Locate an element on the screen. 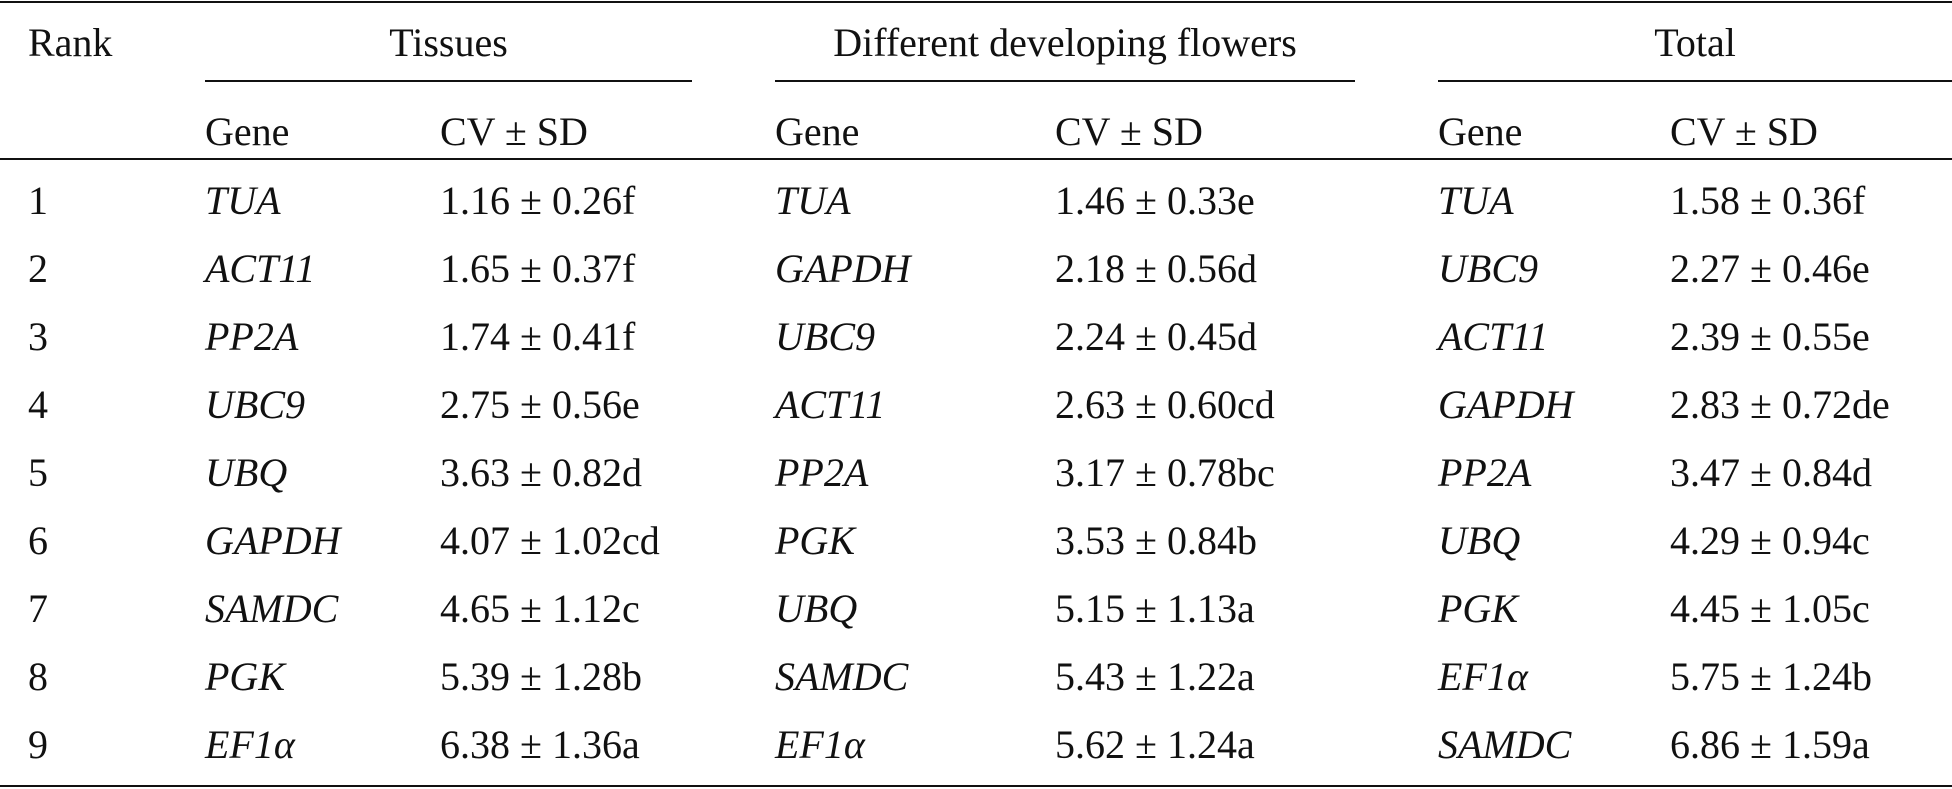 This screenshot has width=1952, height=789. cv-cell-total: 5.75 ± 1.24b is located at coordinates (1771, 676).